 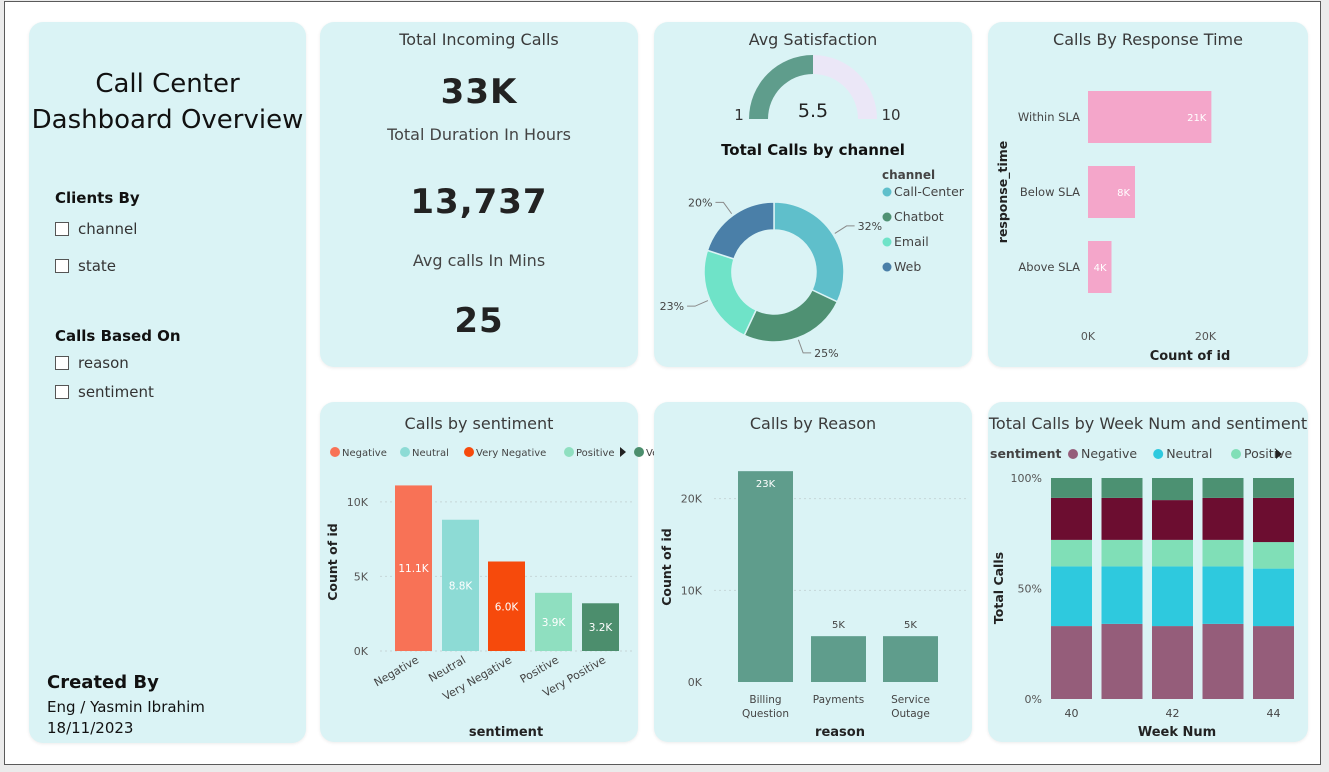 I want to click on legend-marker-web, so click(x=887, y=267).